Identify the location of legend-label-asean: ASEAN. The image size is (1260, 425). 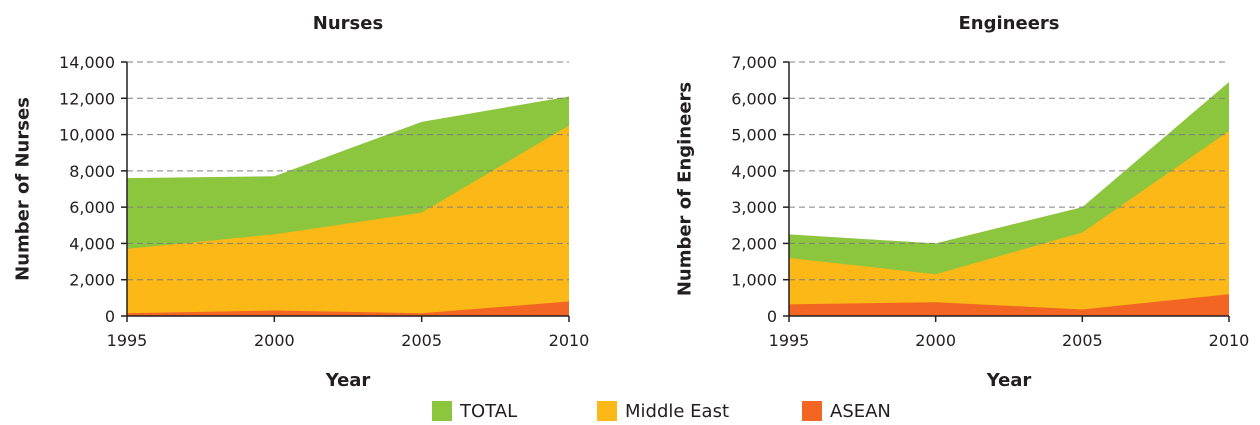
(860, 411).